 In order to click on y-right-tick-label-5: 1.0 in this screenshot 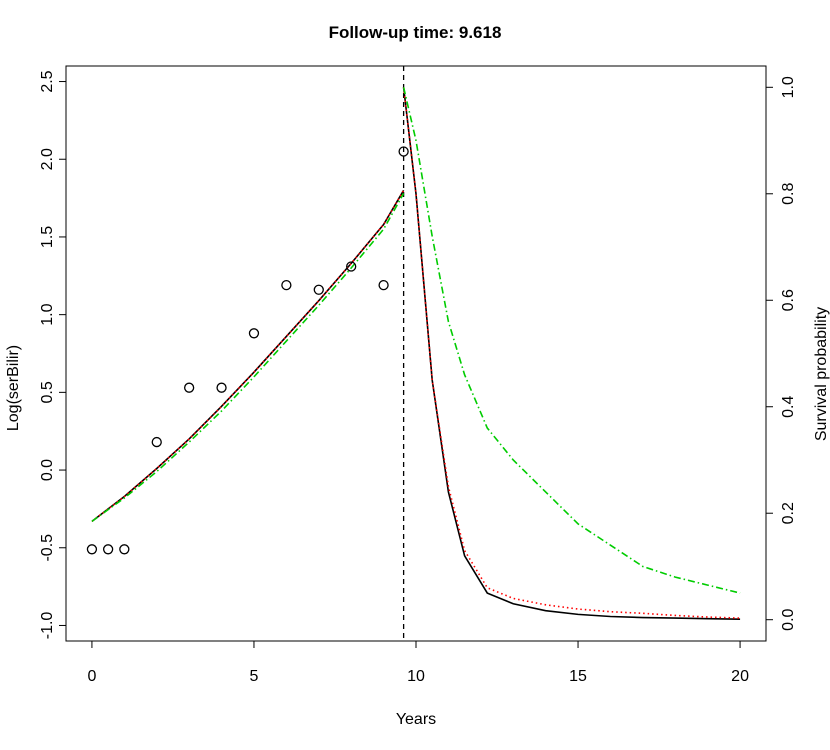, I will do `click(788, 87)`.